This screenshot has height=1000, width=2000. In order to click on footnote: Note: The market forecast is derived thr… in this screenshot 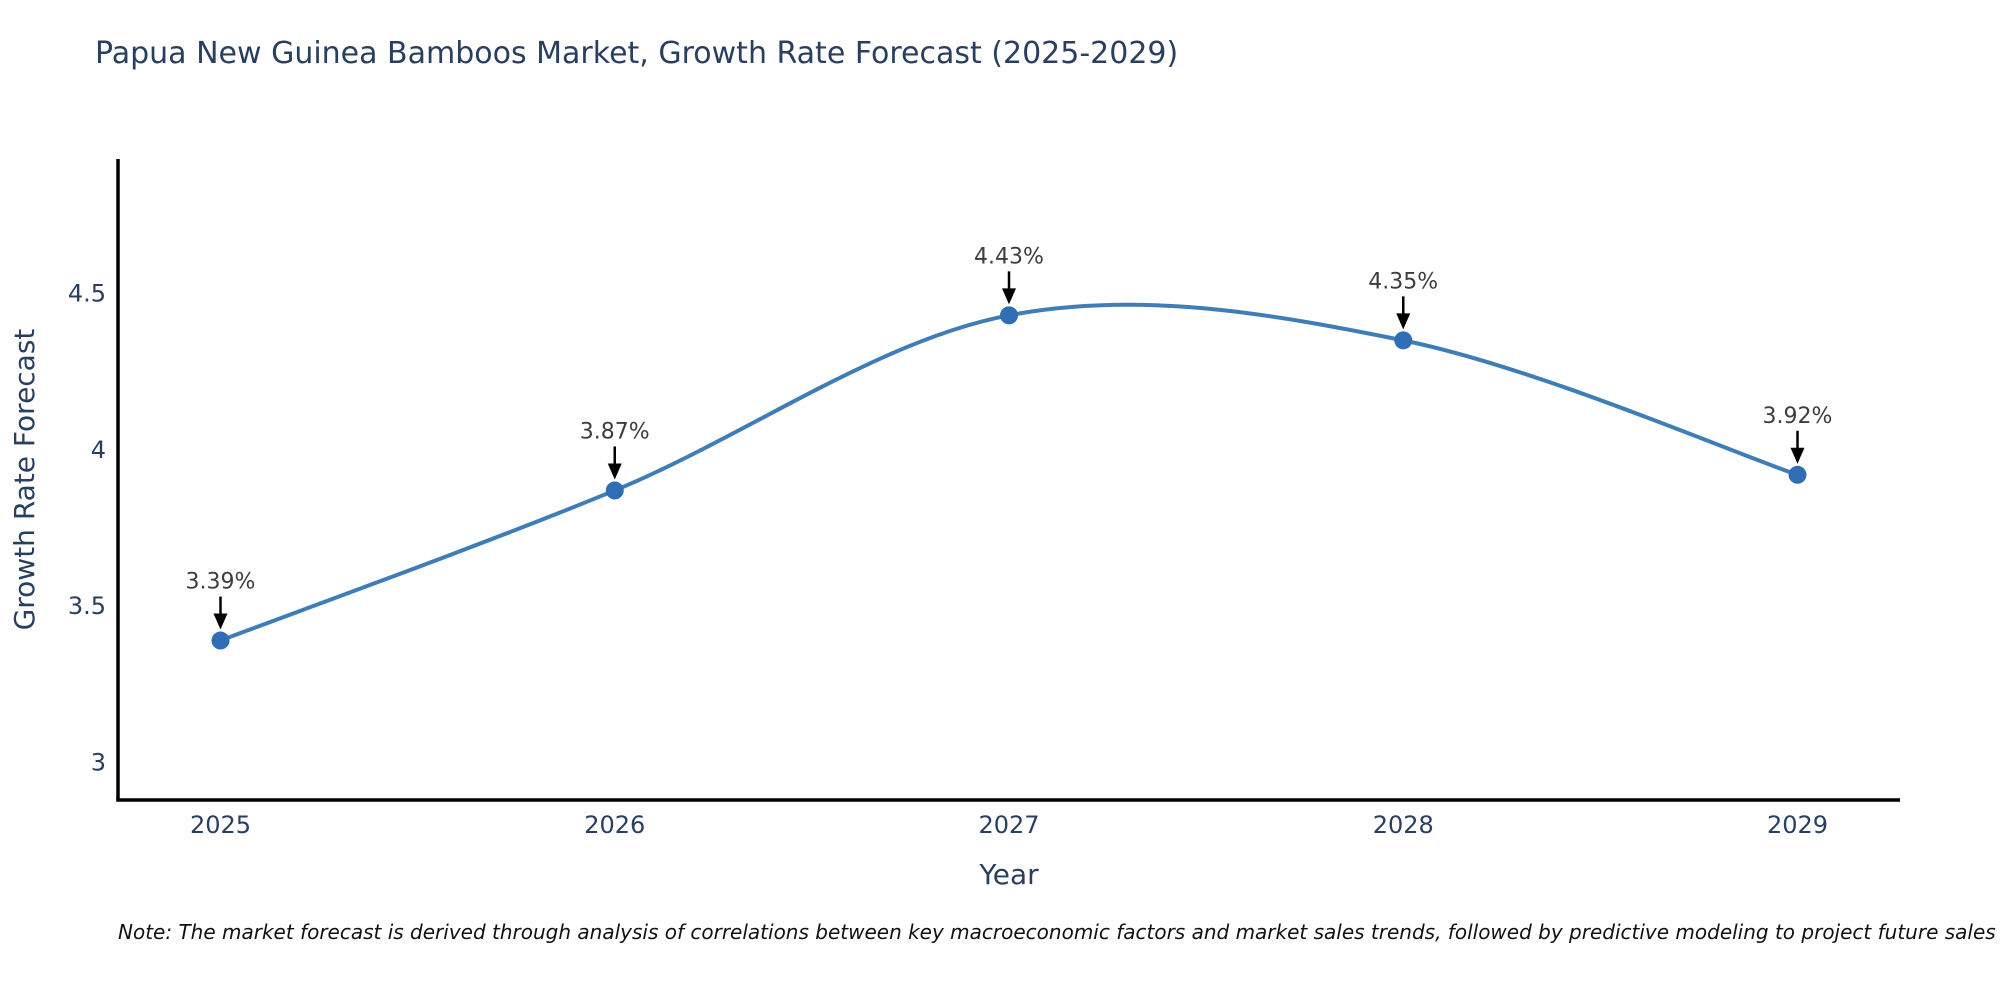, I will do `click(1057, 932)`.